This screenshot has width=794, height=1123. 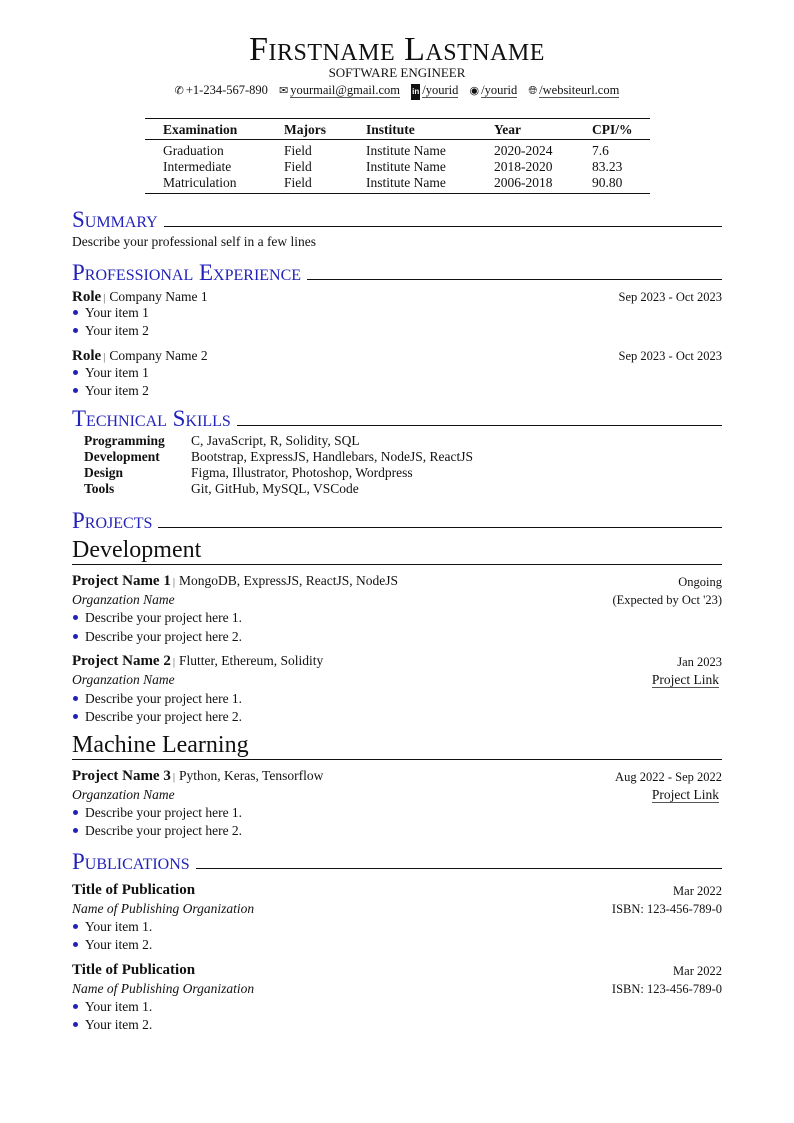 What do you see at coordinates (579, 90) in the screenshot?
I see `website-link: /websiteurl.com` at bounding box center [579, 90].